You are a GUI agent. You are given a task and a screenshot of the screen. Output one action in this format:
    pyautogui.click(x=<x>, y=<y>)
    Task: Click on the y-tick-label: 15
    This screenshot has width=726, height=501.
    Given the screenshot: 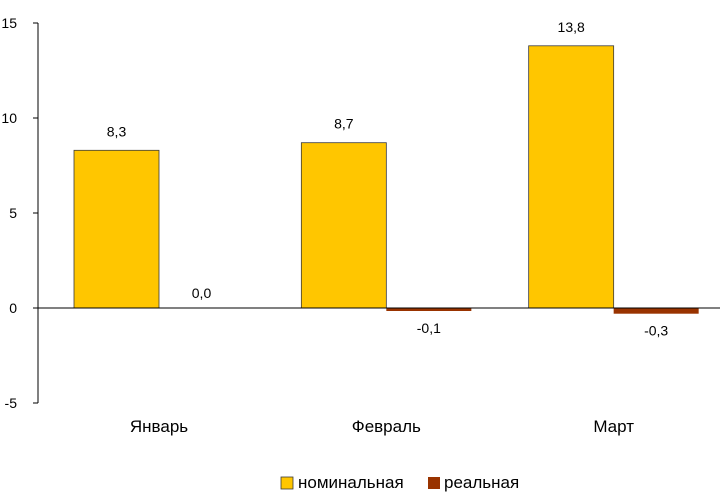 What is the action you would take?
    pyautogui.click(x=9, y=23)
    